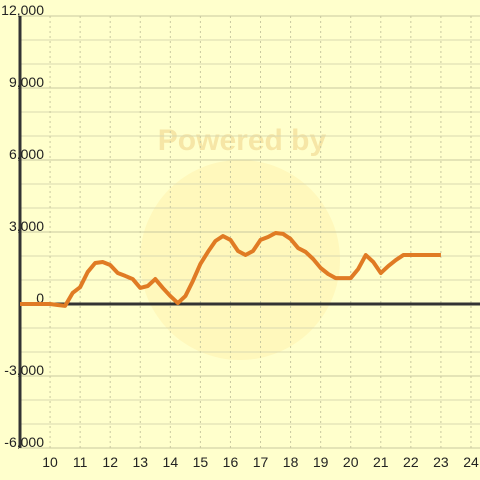  Describe the element at coordinates (441, 462) in the screenshot. I see `x-tick-label: 23` at that location.